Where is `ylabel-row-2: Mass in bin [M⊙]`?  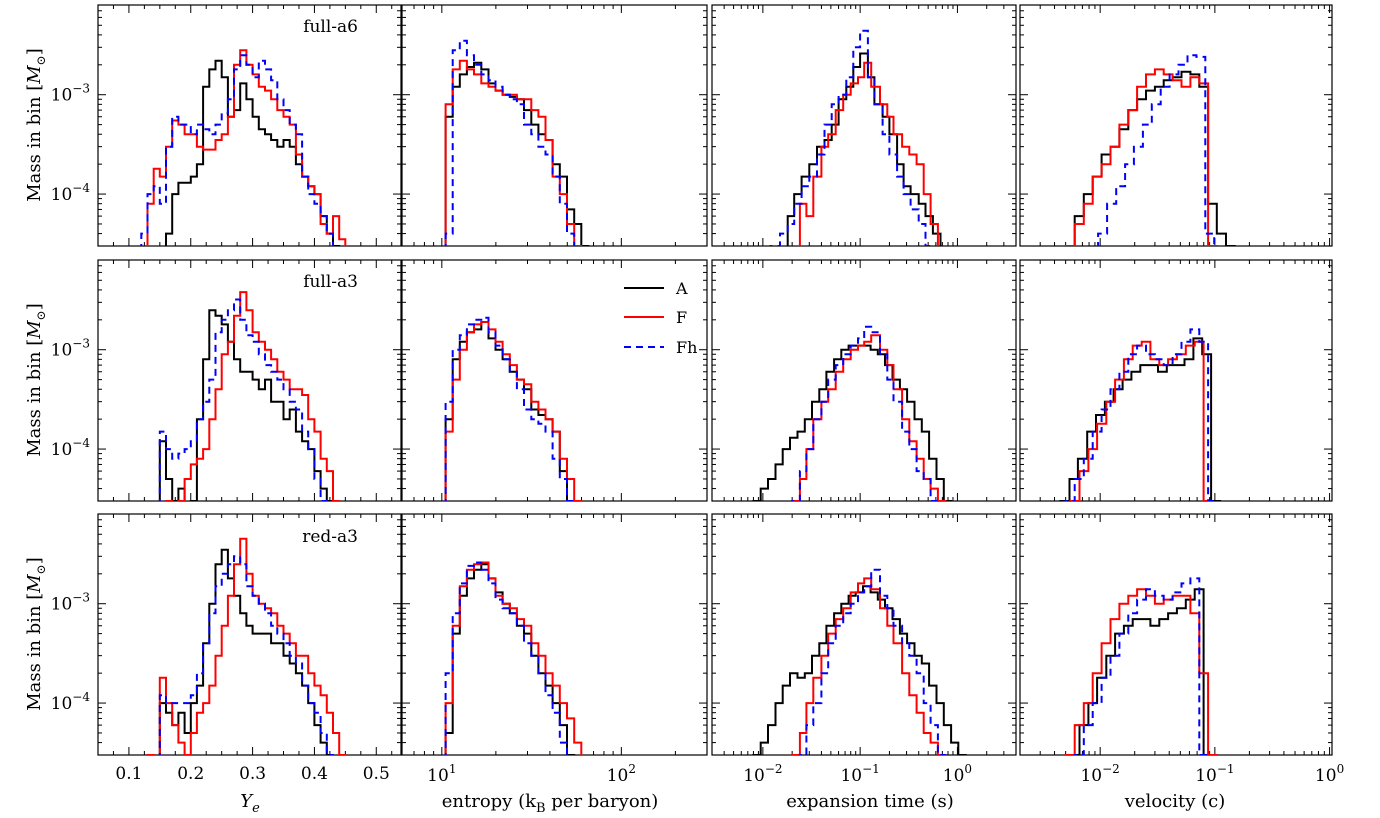
ylabel-row-2: Mass in bin [M⊙] is located at coordinates (36, 380).